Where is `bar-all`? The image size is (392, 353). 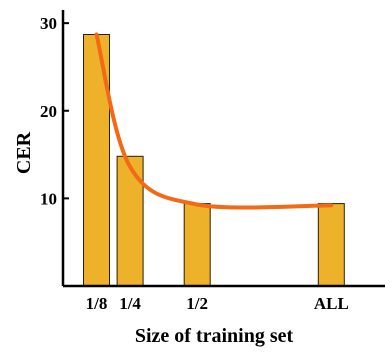 bar-all is located at coordinates (331, 245).